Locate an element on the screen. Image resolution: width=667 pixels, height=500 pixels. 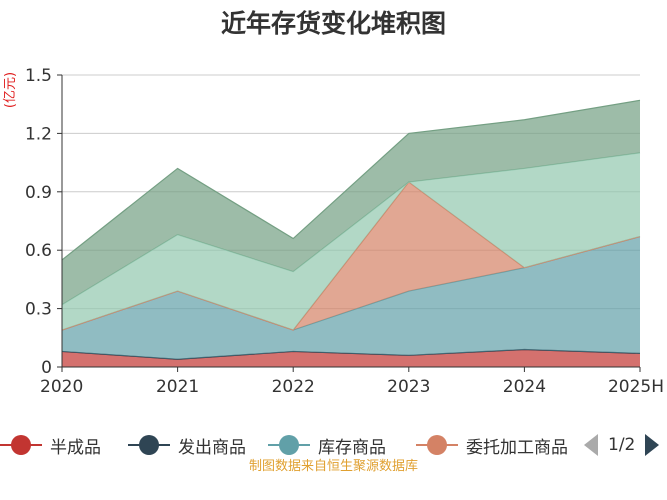
x-tick-label: 2021 is located at coordinates (177, 387).